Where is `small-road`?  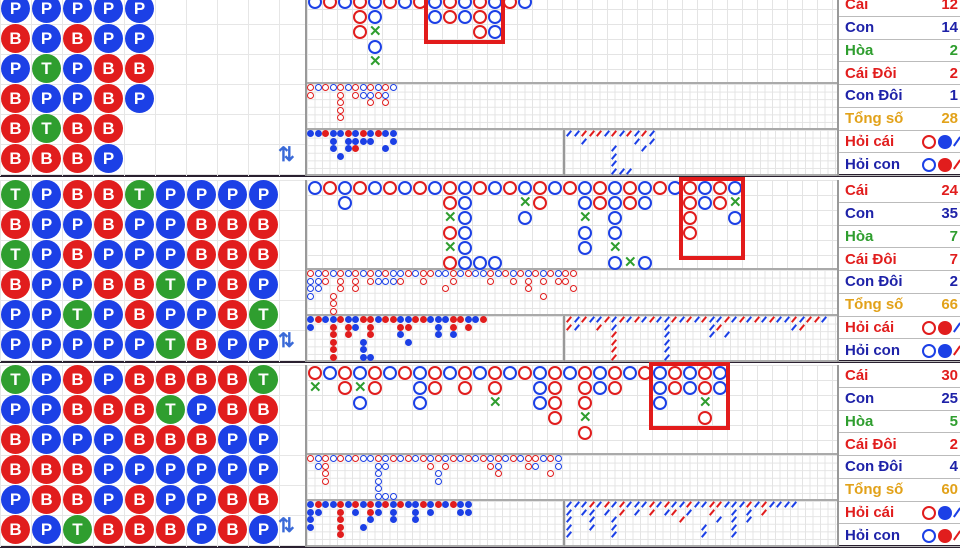 small-road is located at coordinates (436, 153).